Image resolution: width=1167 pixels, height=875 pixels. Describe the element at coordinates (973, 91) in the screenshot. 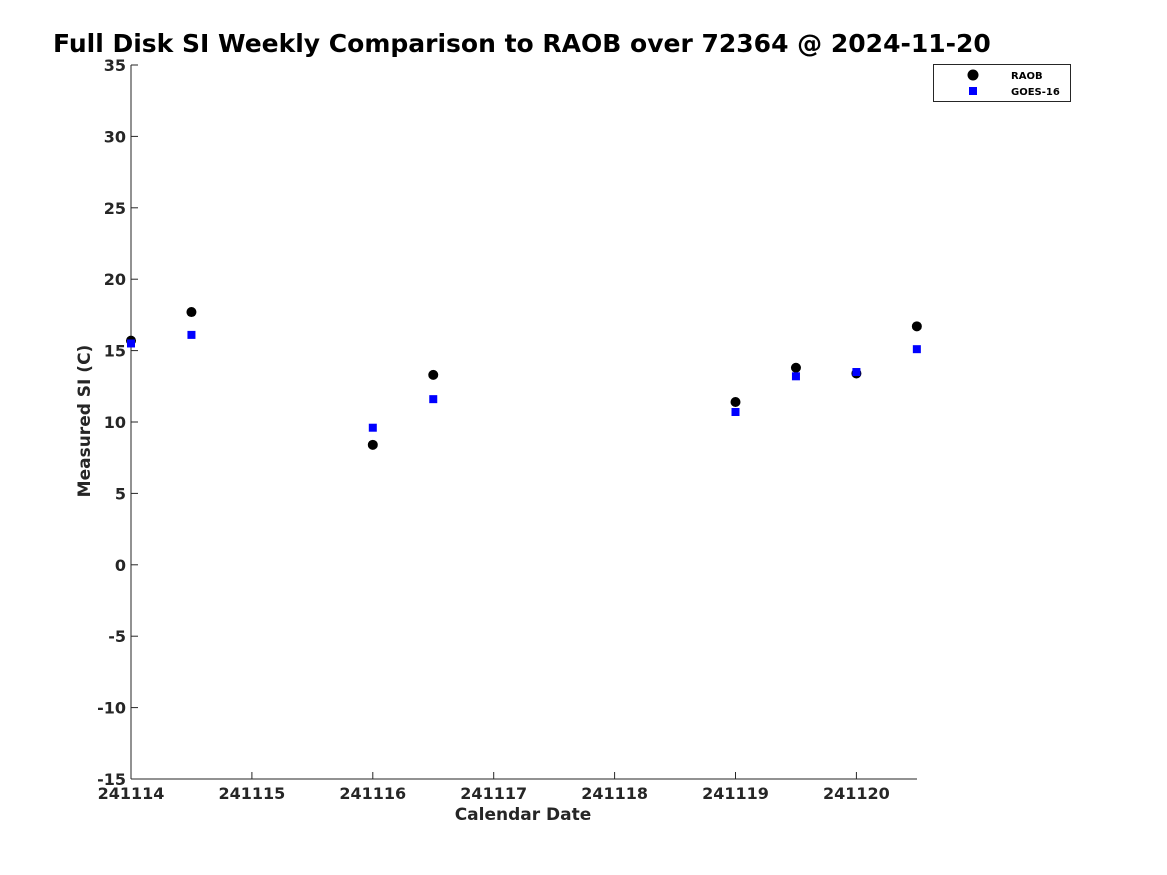

I see `legend-marker-square` at that location.